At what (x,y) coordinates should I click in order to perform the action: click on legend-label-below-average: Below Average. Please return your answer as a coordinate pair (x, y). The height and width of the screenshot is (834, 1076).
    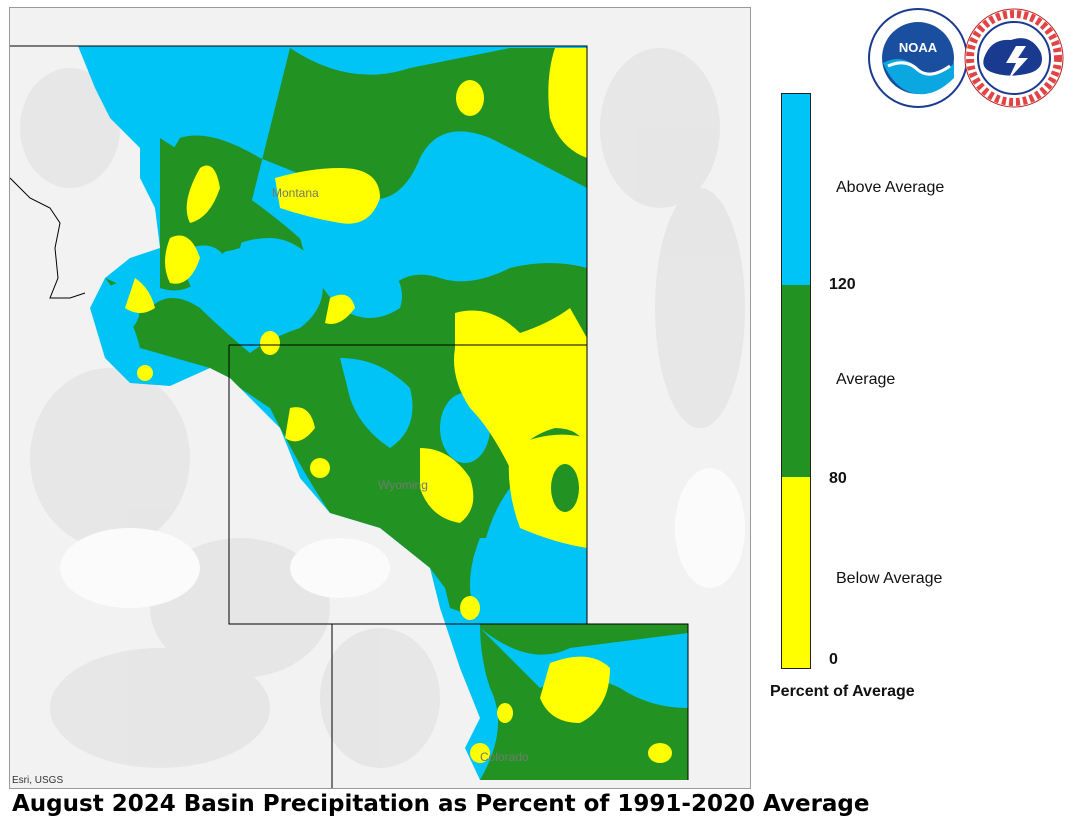
    Looking at the image, I should click on (889, 578).